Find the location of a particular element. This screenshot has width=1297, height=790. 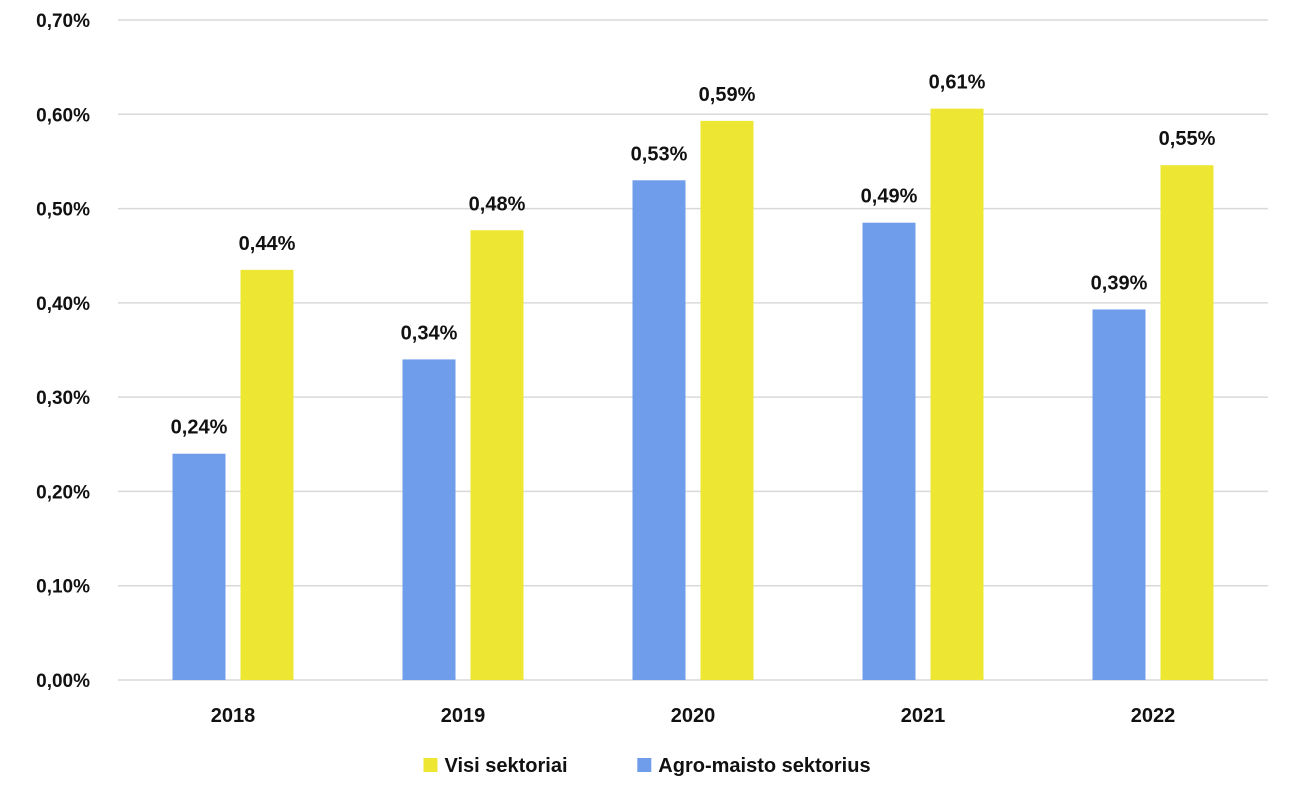

data-label: 0,24% is located at coordinates (199, 428).